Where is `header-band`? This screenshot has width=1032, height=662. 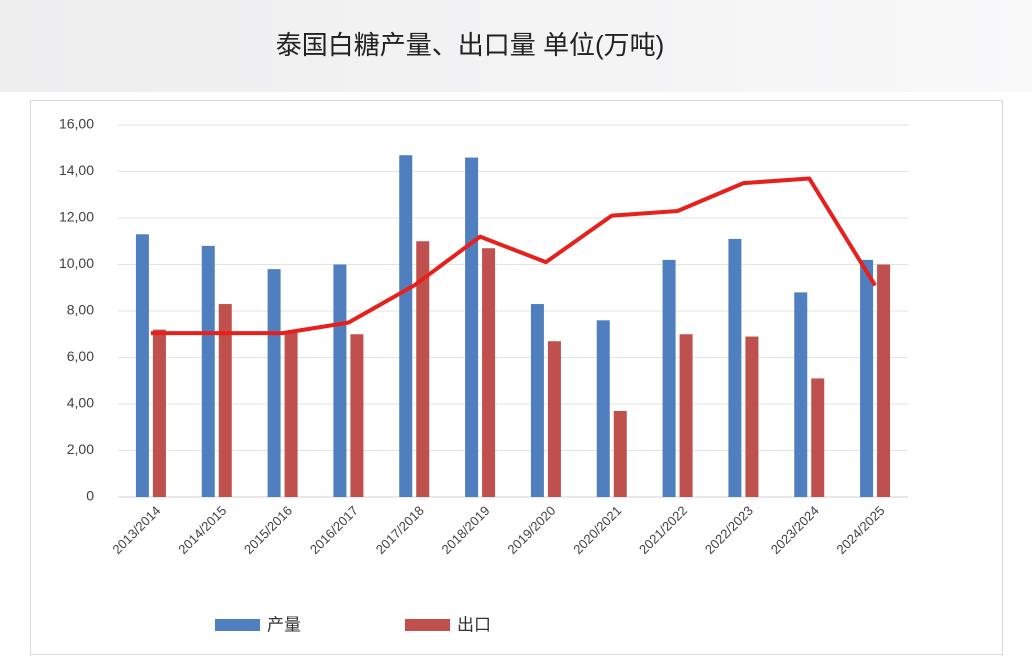
header-band is located at coordinates (516, 46).